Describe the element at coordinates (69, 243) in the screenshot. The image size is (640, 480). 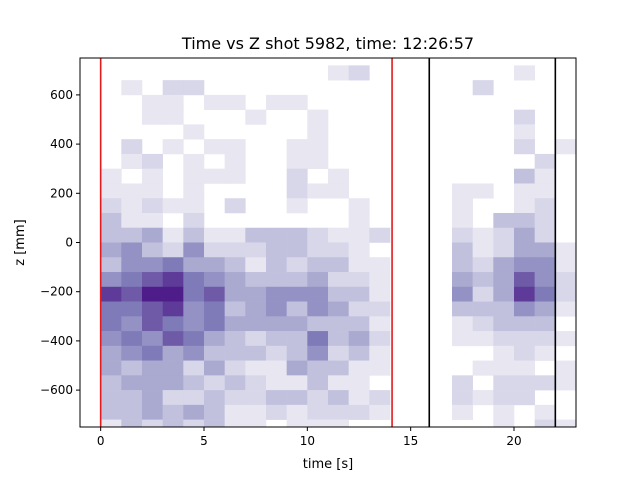
I see `y-tick-label: 0` at that location.